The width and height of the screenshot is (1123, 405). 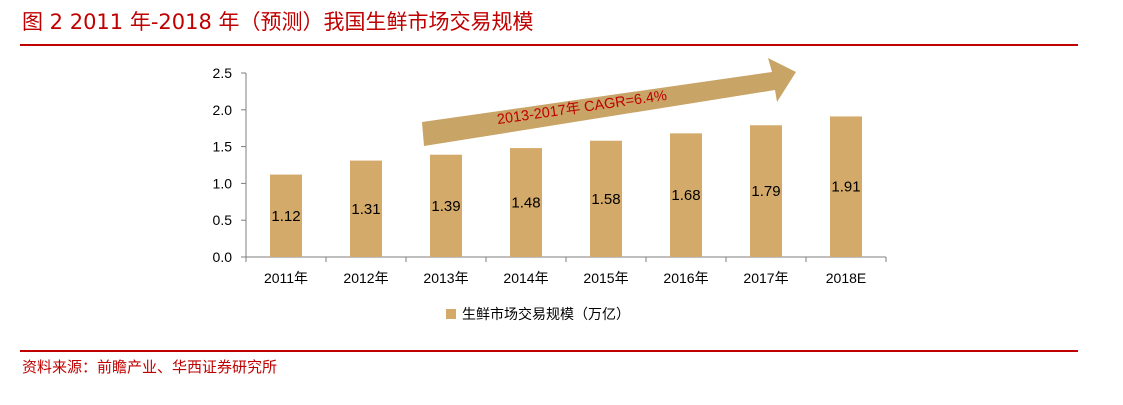 I want to click on title-divider, so click(x=549, y=45).